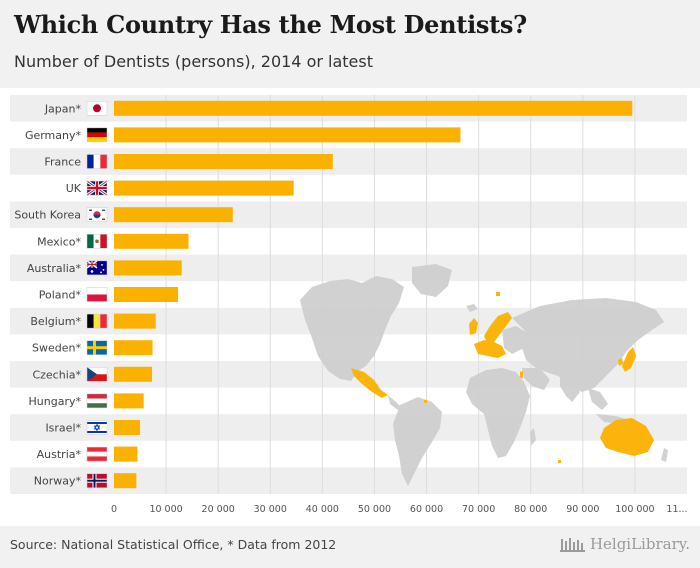  I want to click on map-europe-highlight, so click(490, 349).